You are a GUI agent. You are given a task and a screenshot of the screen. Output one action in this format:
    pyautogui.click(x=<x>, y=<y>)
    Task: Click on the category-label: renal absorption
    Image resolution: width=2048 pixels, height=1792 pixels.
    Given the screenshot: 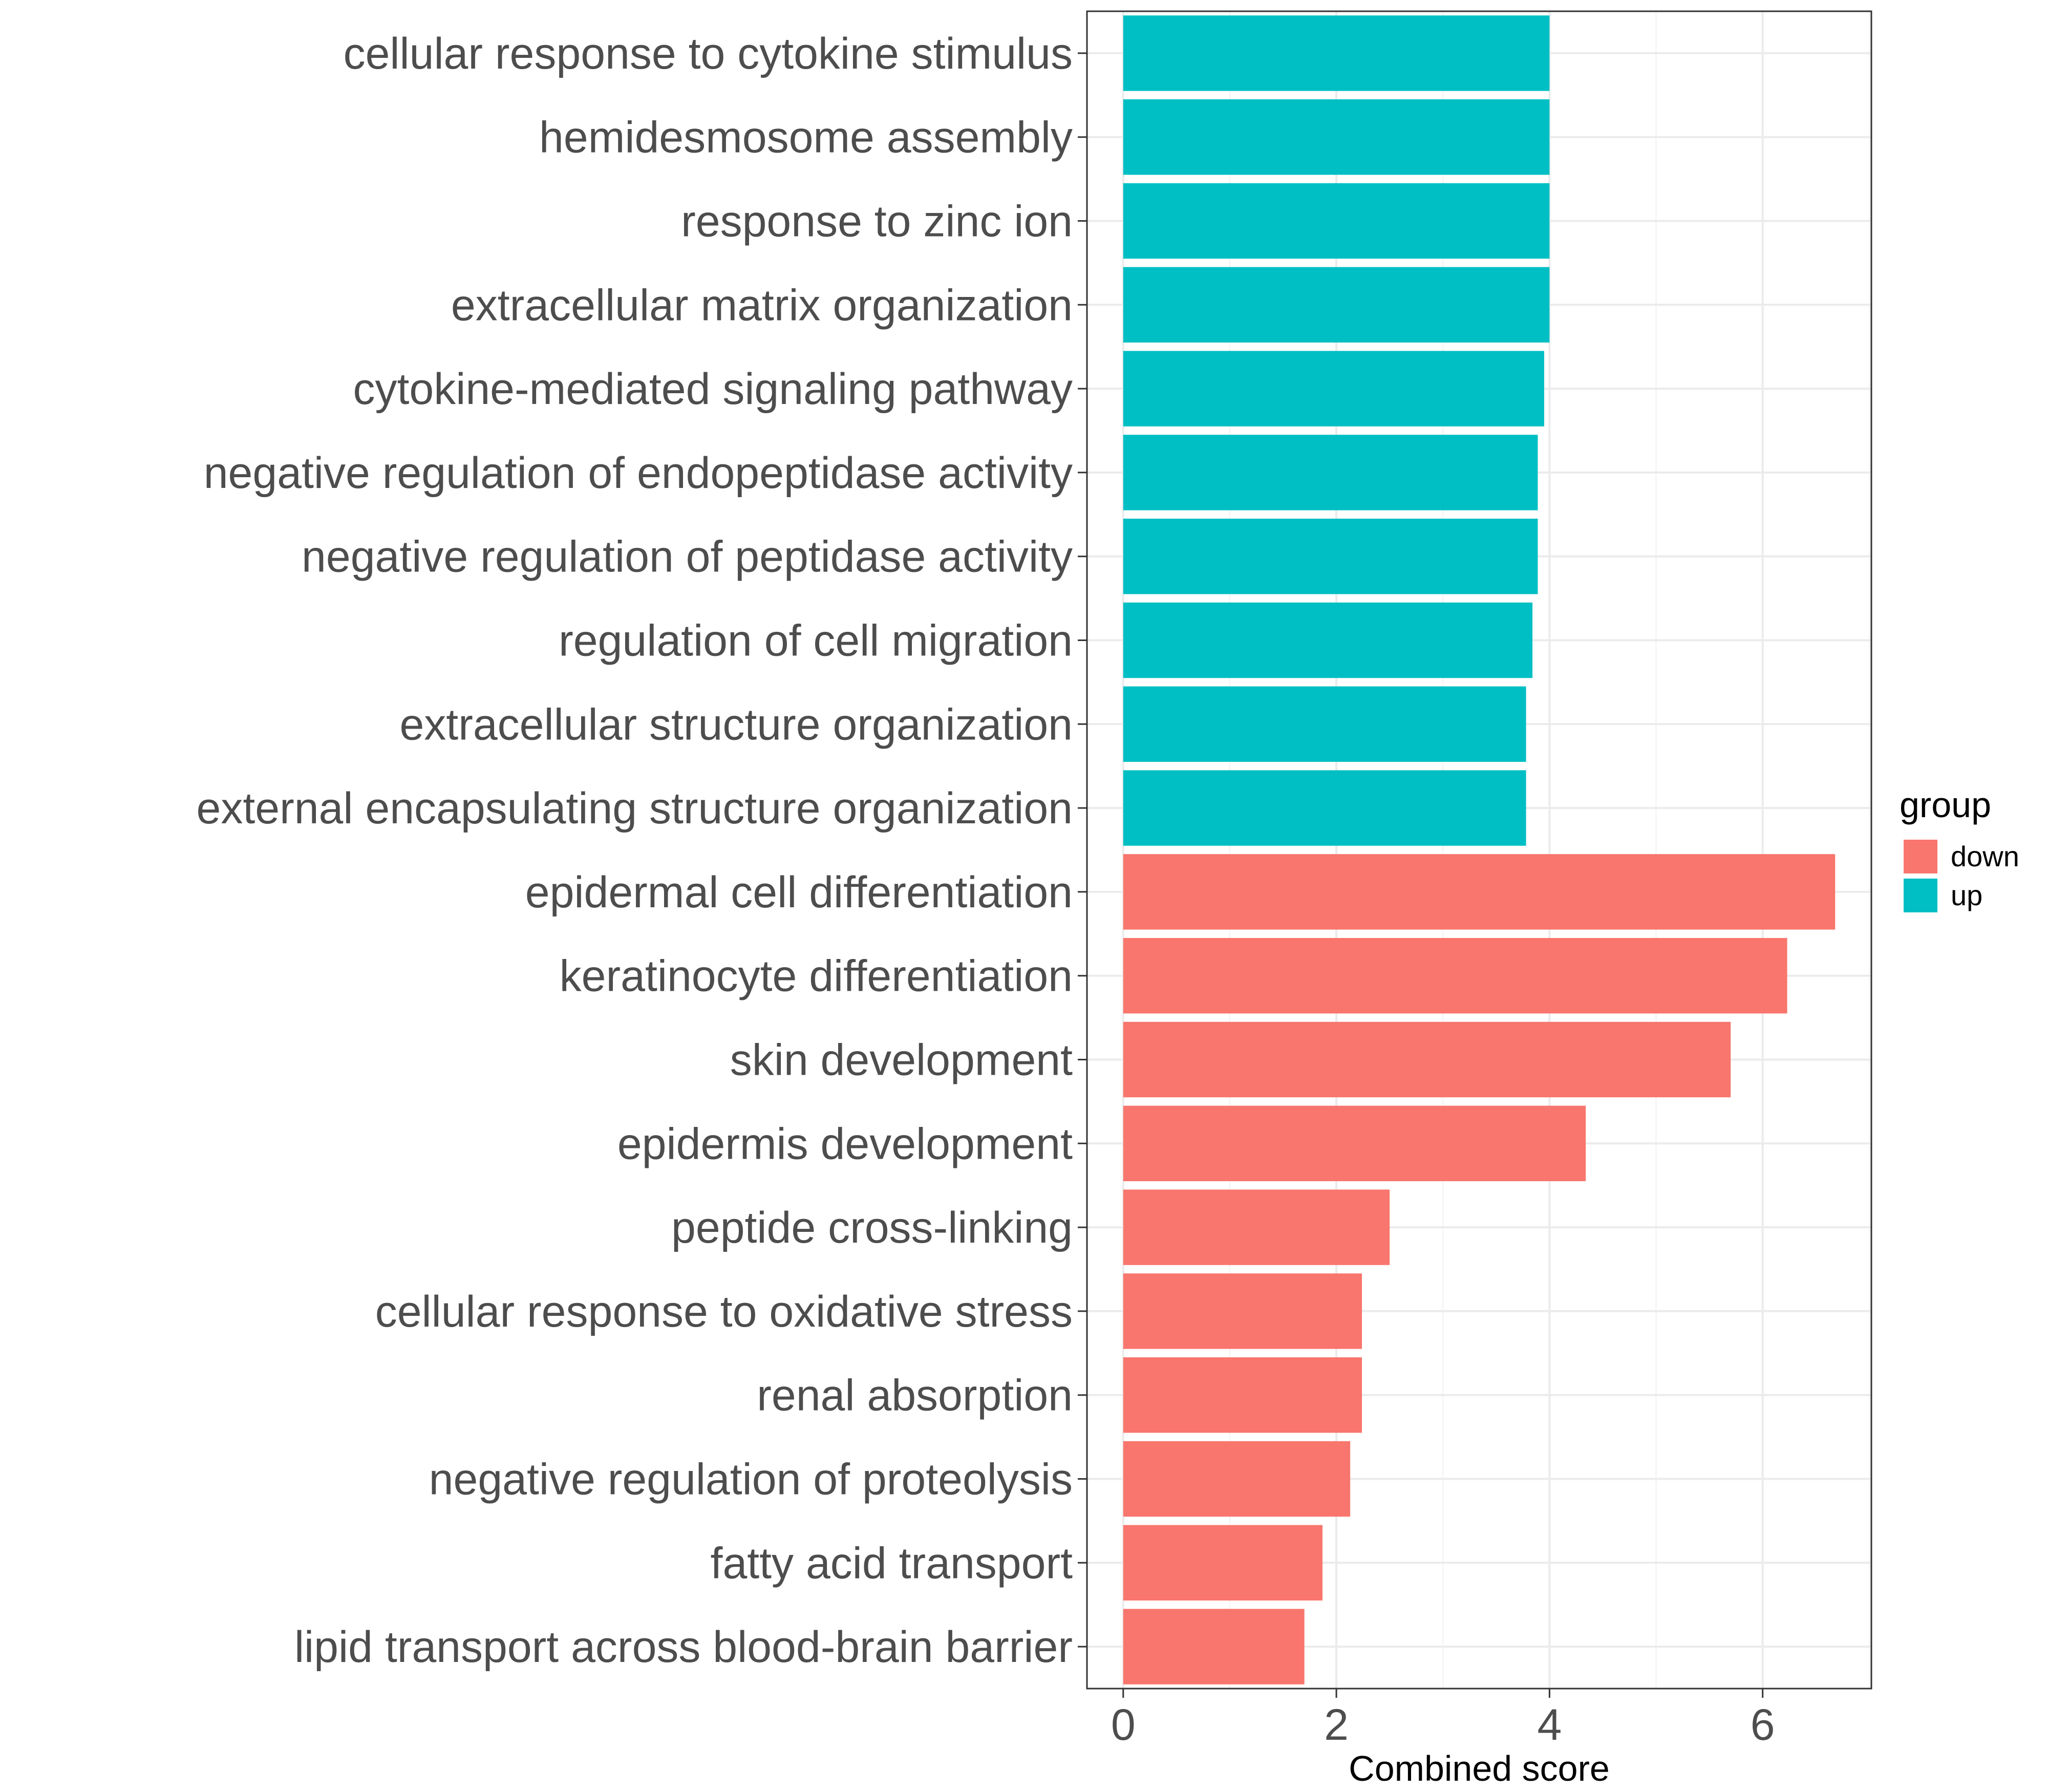 What is the action you would take?
    pyautogui.click(x=915, y=1395)
    